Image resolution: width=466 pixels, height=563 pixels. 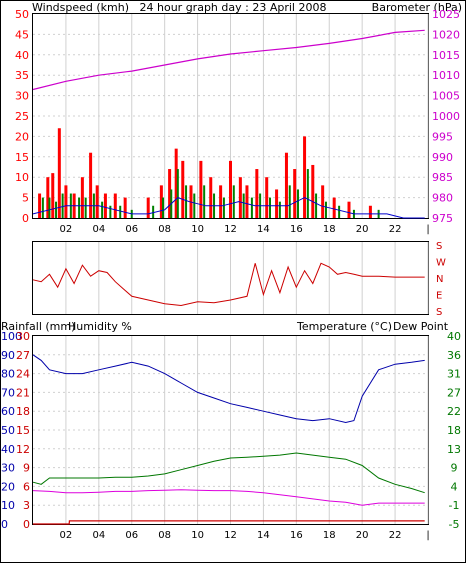 What do you see at coordinates (454, 355) in the screenshot?
I see `temperature-tick: 36` at bounding box center [454, 355].